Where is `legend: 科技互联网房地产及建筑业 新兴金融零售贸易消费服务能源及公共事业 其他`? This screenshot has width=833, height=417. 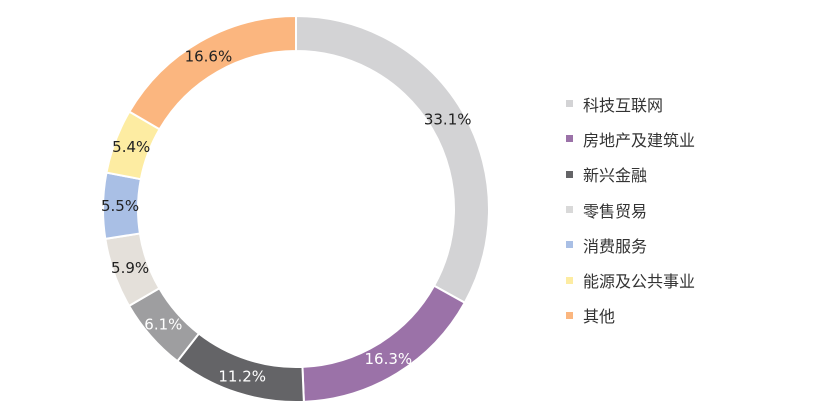 legend: 科技互联网房地产及建筑业 新兴金融零售贸易消费服务能源及公共事业 其他 is located at coordinates (630, 209).